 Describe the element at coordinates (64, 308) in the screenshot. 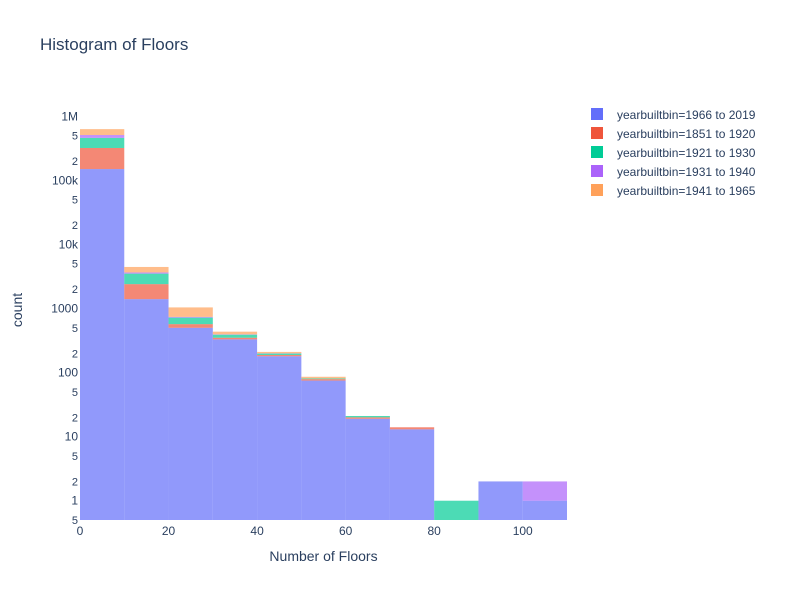

I see `y-tick-label: 1000` at that location.